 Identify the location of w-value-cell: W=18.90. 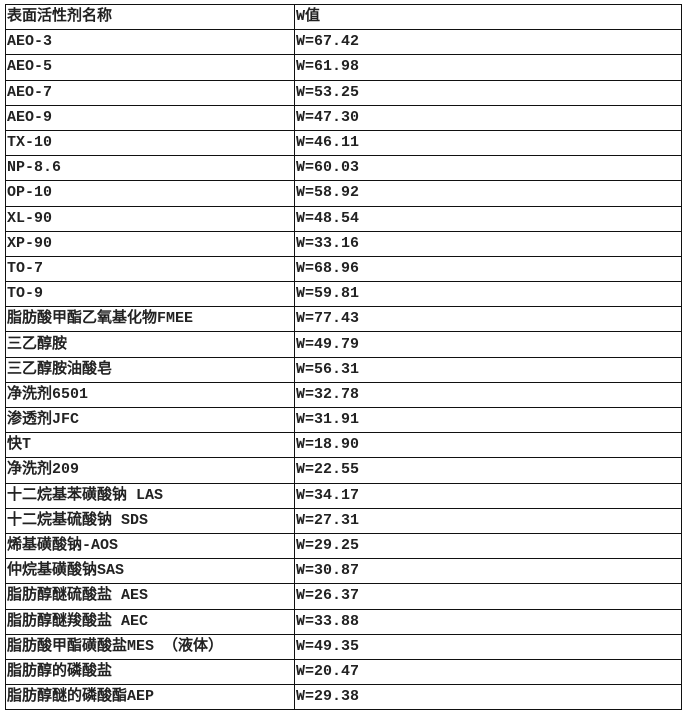
(488, 445).